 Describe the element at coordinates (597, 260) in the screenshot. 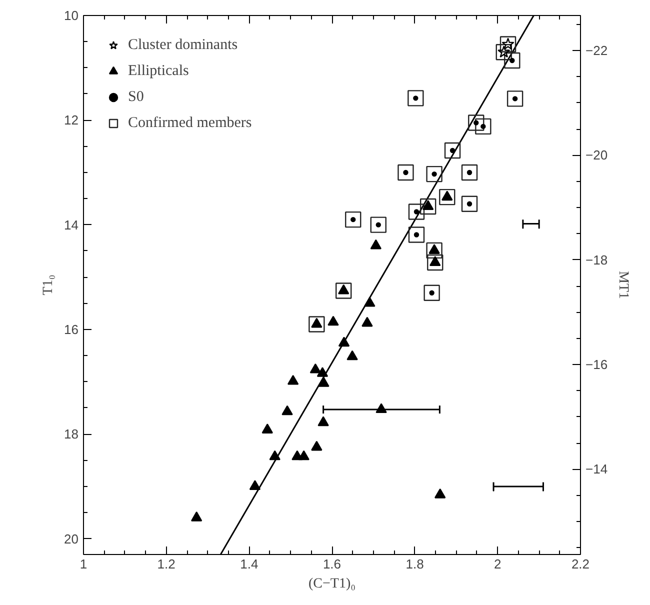

I see `y2-tick-label: −18` at that location.